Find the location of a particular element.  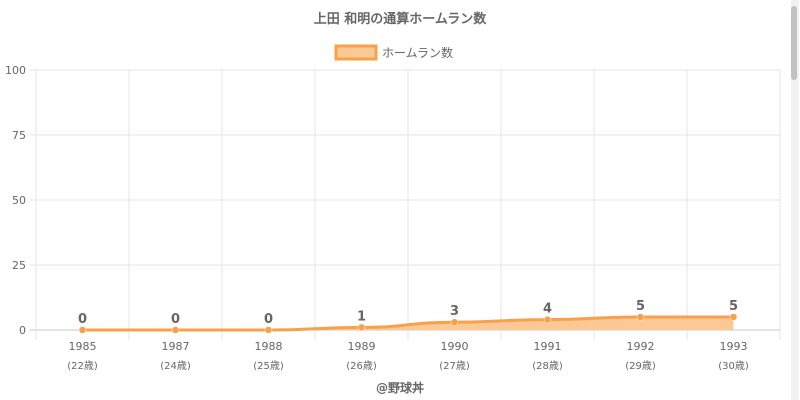

data-labels: 0 0 0 1 3 4 5 5 is located at coordinates (408, 313).